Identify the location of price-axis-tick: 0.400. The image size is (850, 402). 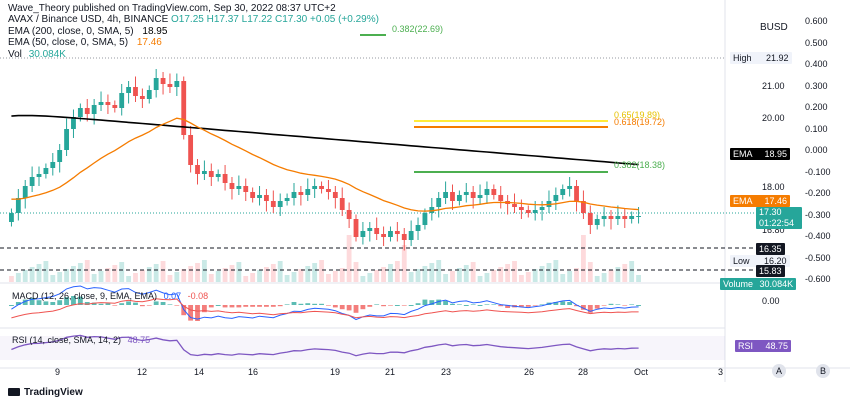
(816, 64).